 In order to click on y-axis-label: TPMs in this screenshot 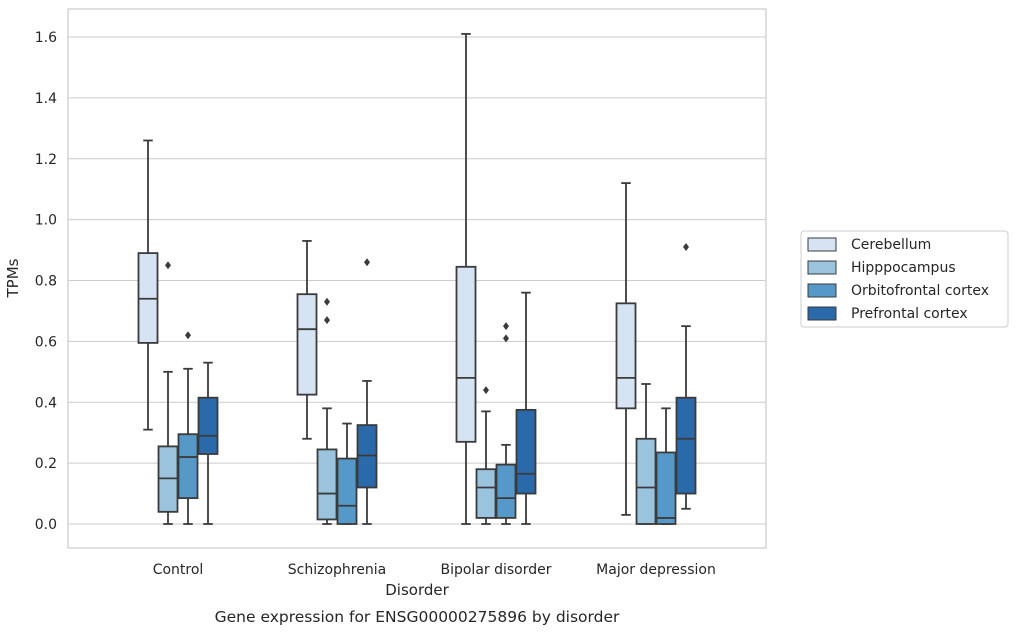, I will do `click(13, 278)`.